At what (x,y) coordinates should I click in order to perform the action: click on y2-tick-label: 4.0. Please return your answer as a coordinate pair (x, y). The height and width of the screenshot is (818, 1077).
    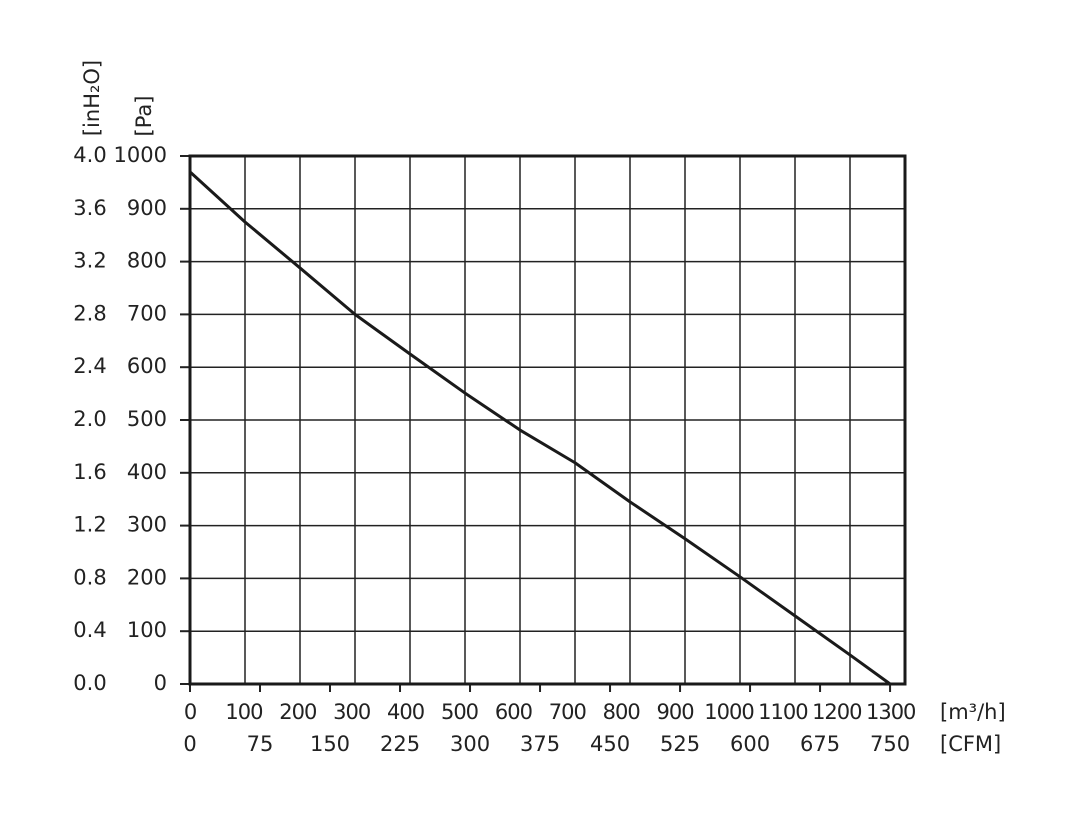
    Looking at the image, I should click on (89, 155).